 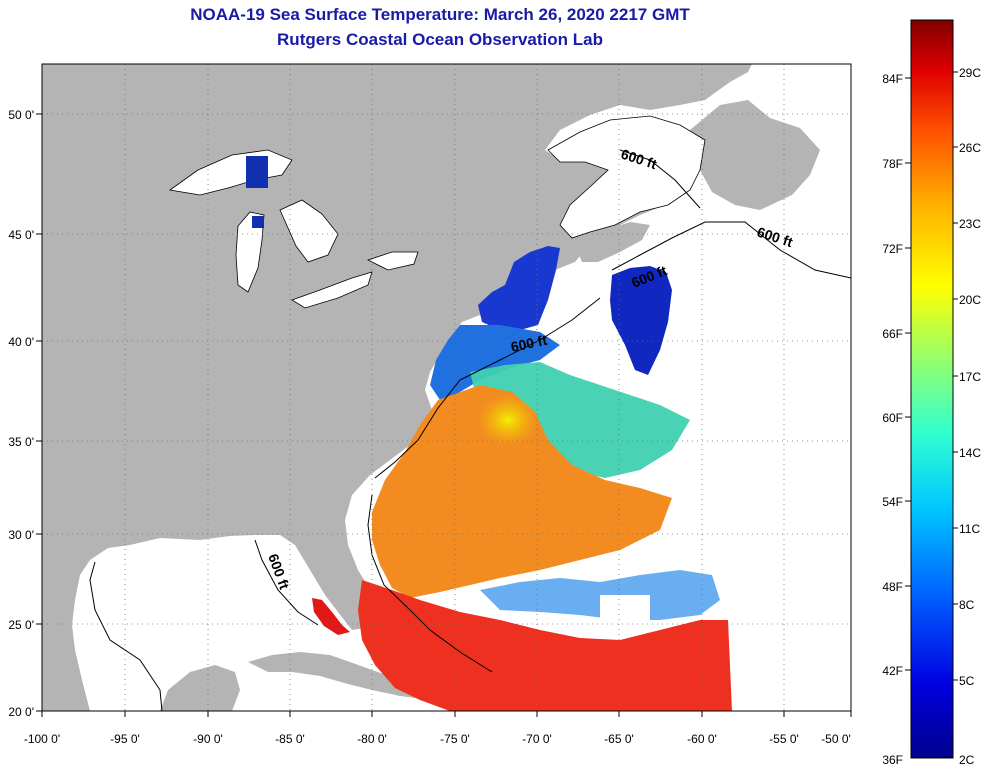 I want to click on land-central-america, so click(x=61, y=655).